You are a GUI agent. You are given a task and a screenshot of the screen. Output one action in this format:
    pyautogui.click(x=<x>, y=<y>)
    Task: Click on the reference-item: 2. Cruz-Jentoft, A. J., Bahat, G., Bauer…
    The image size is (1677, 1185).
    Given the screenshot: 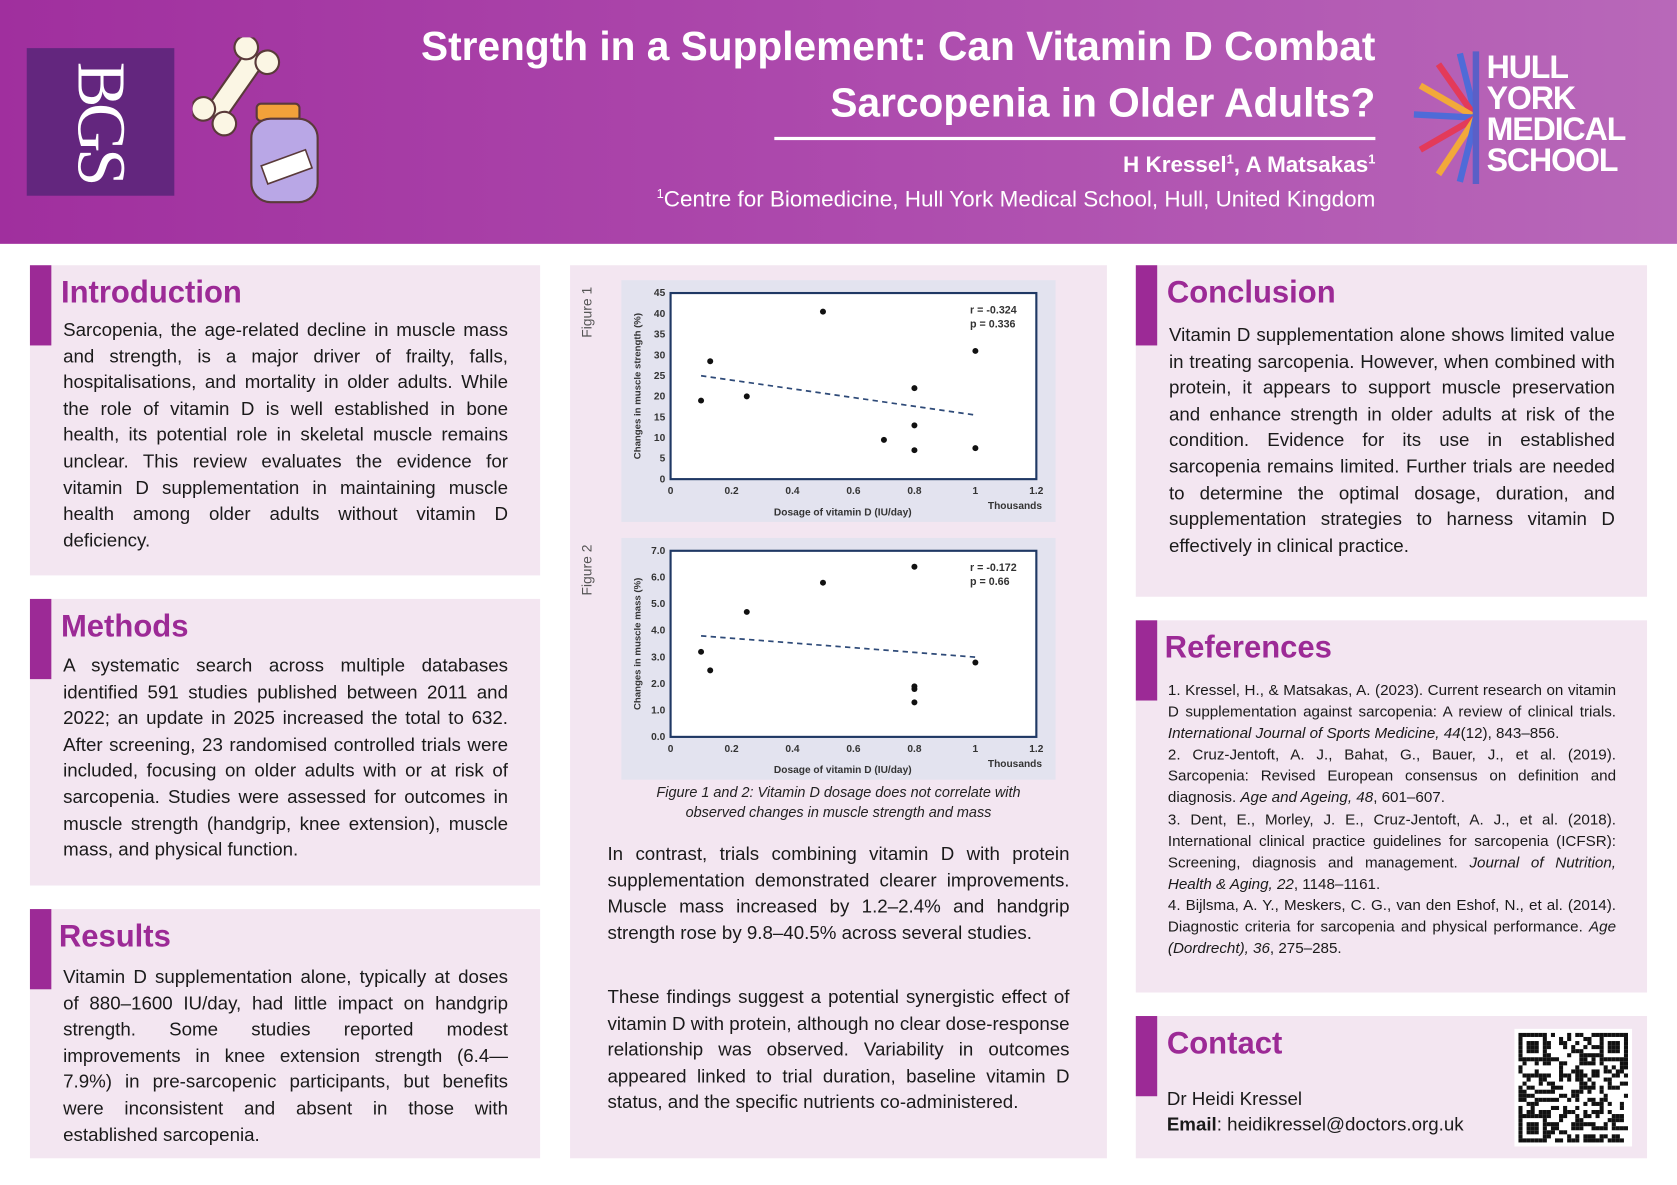 What is the action you would take?
    pyautogui.click(x=1392, y=776)
    